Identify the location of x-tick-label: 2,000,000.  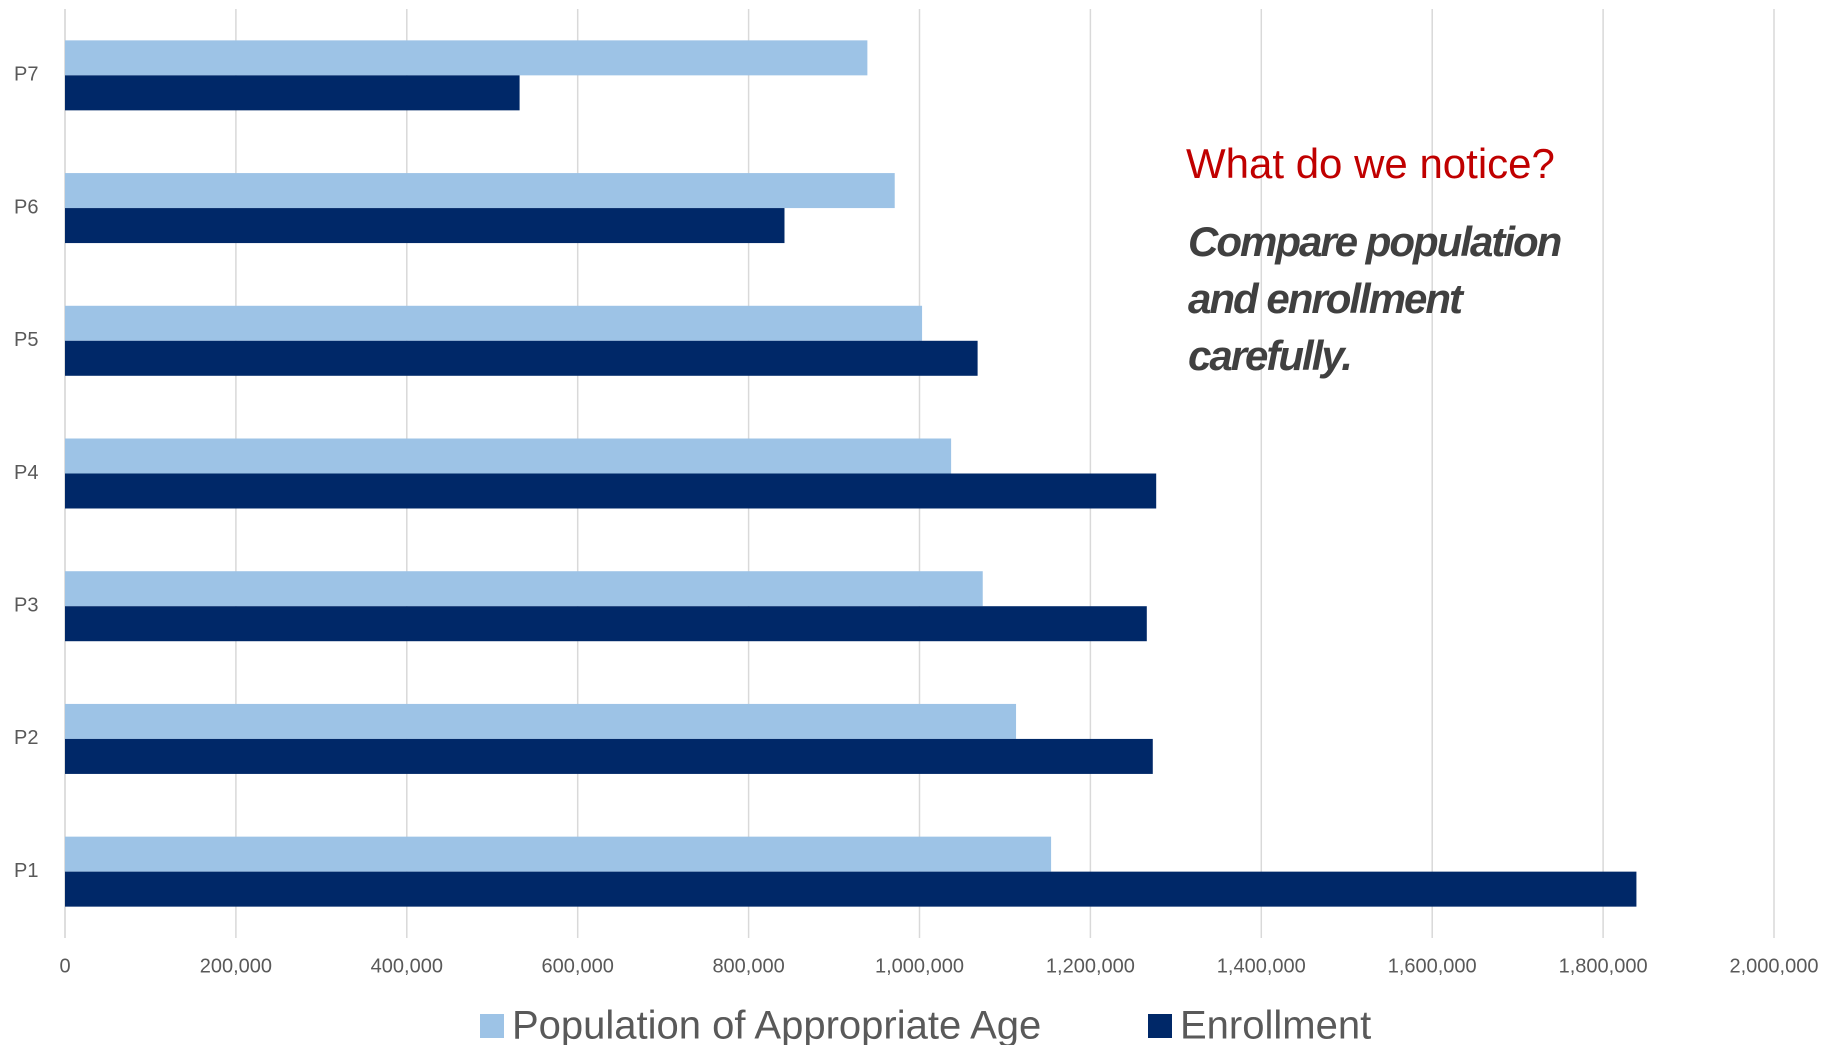
(1774, 966).